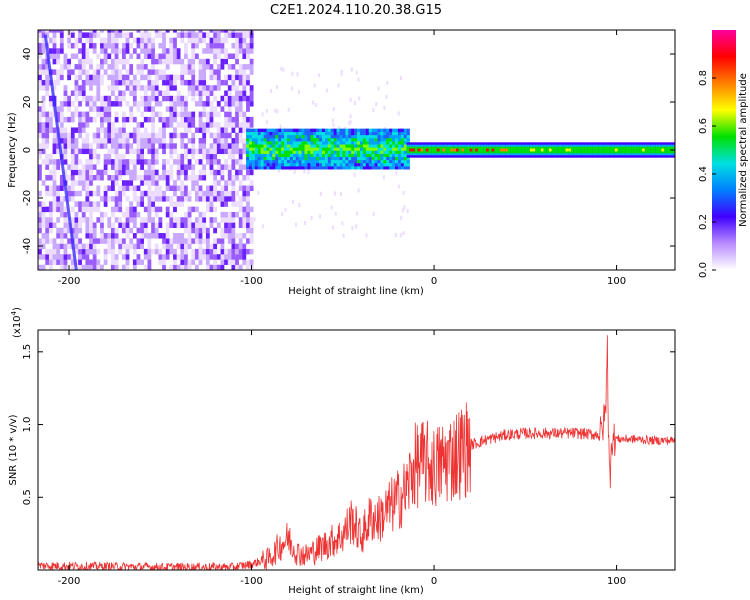 The image size is (750, 600). Describe the element at coordinates (27, 246) in the screenshot. I see `y-tick-label: -40` at that location.